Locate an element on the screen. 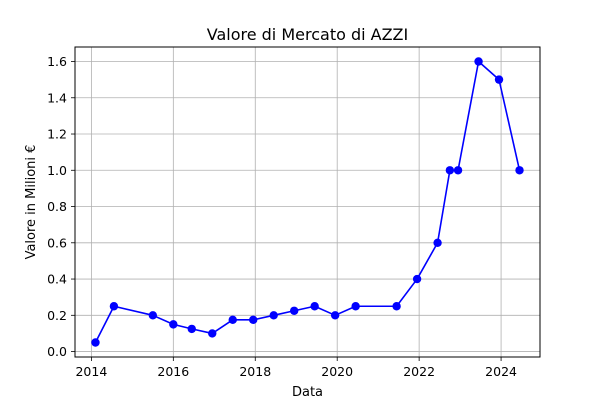  y-tick-label: 0.0 is located at coordinates (57, 351).